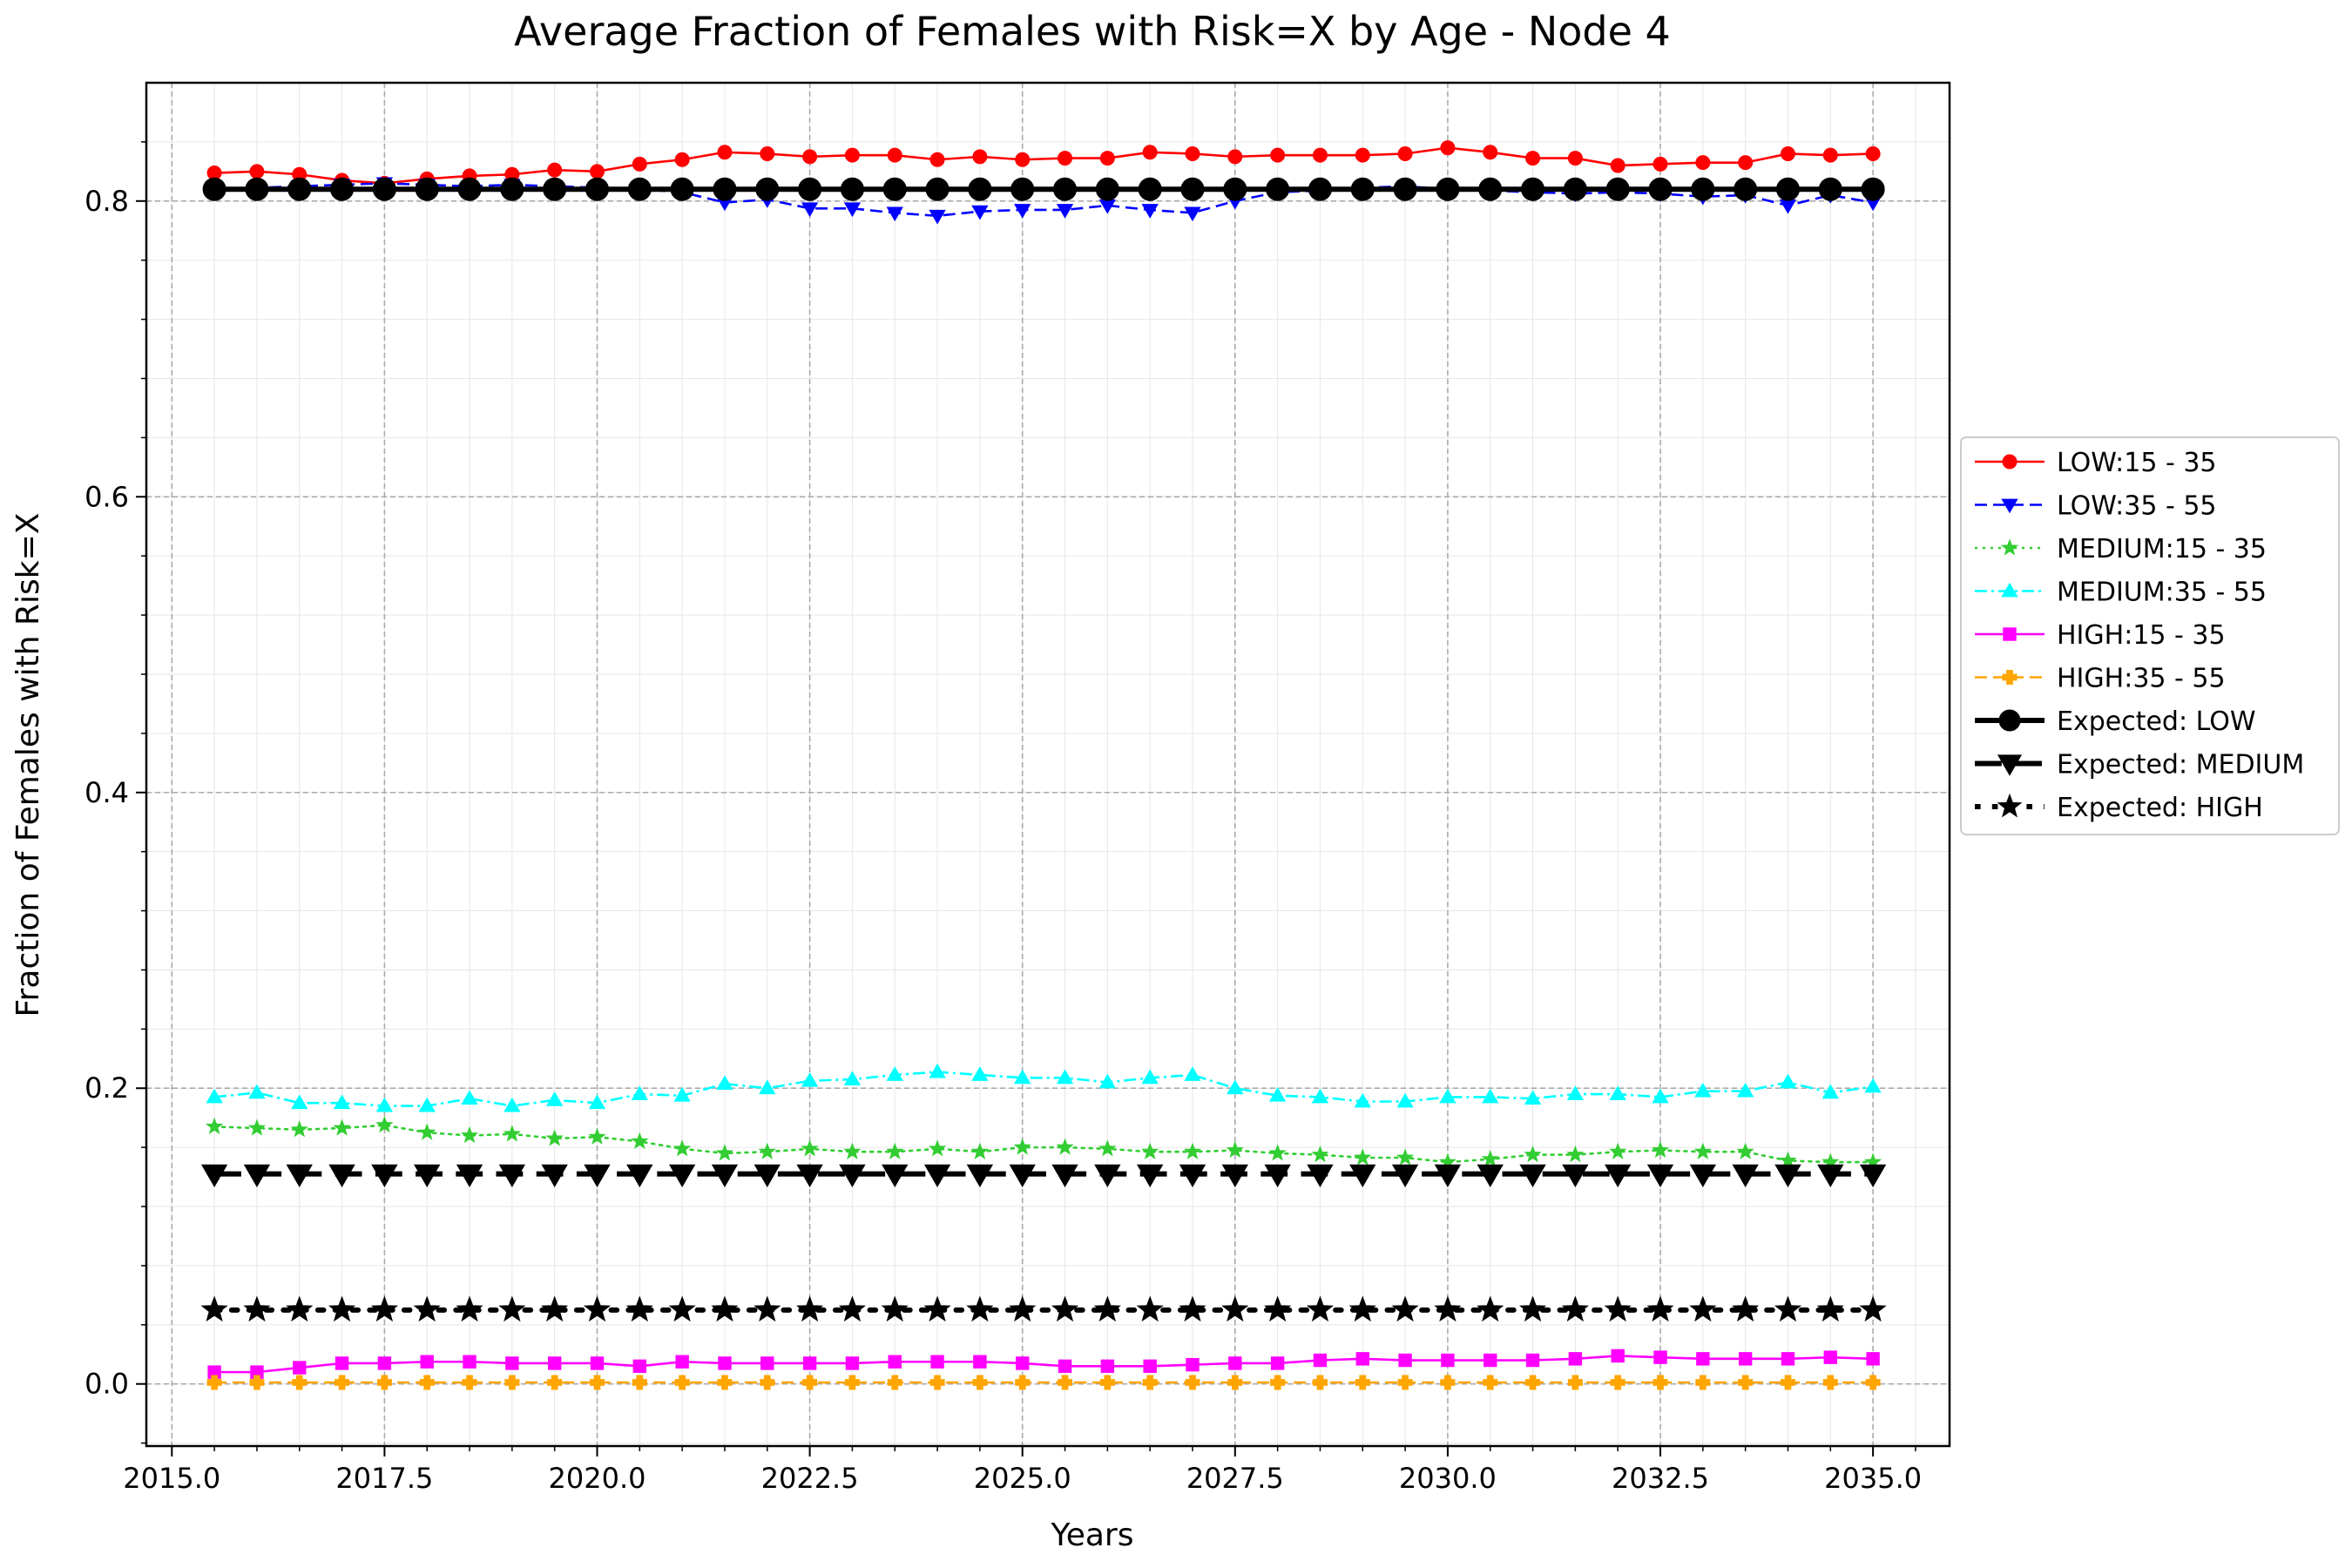 The height and width of the screenshot is (1568, 2352). What do you see at coordinates (2096, 463) in the screenshot?
I see `legend-item: LOW:15 - 35` at bounding box center [2096, 463].